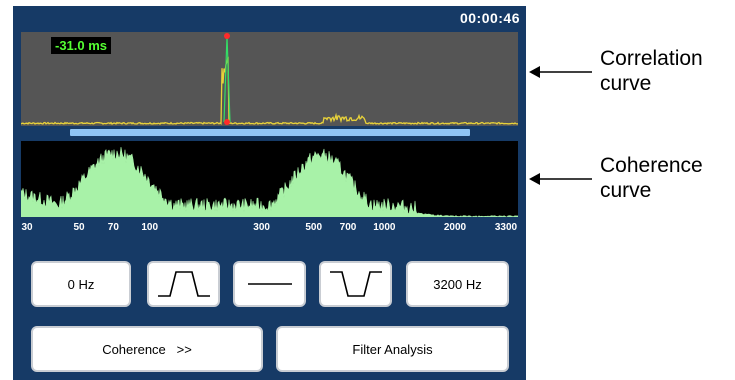 This screenshot has width=735, height=380. I want to click on correlation-arrow-icon, so click(560, 72).